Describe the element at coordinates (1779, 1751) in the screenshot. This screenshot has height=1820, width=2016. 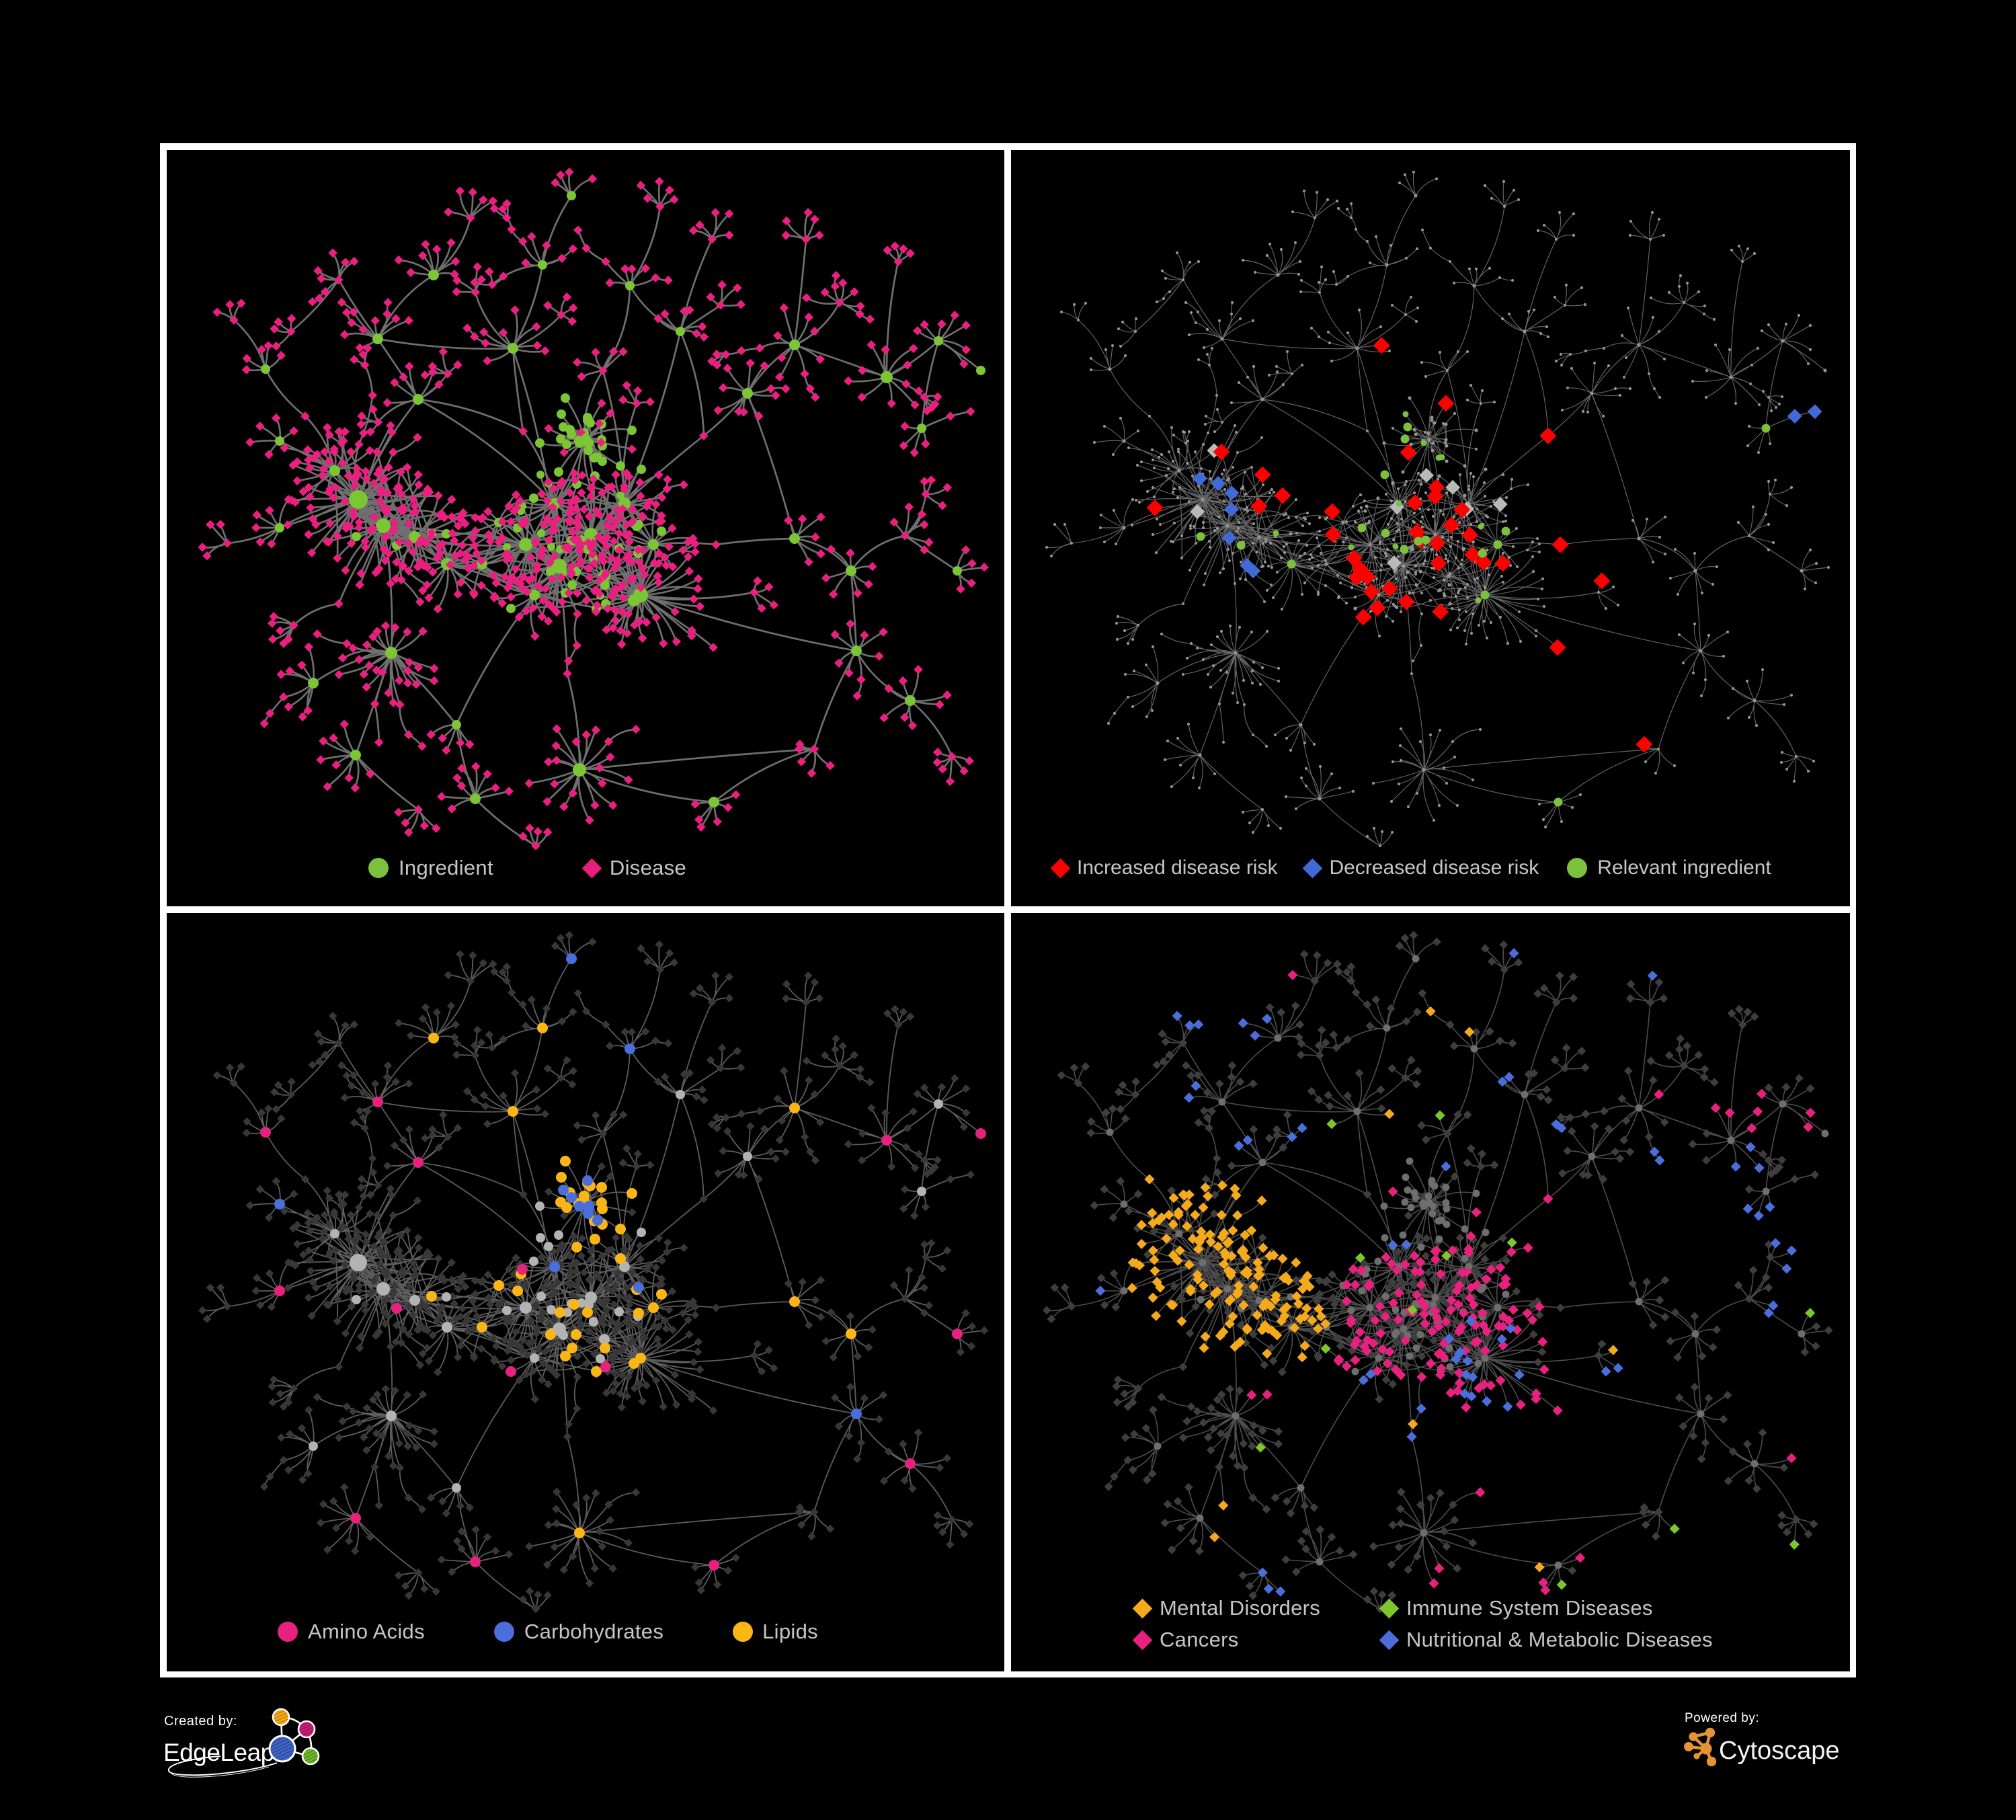
I see `svg-text: Cytoscape` at that location.